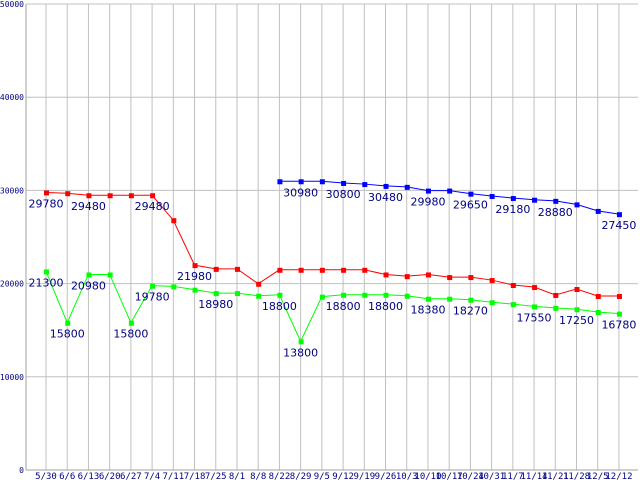 This screenshot has height=480, width=640. Describe the element at coordinates (385, 197) in the screenshot. I see `data-label-blue: 30480` at that location.